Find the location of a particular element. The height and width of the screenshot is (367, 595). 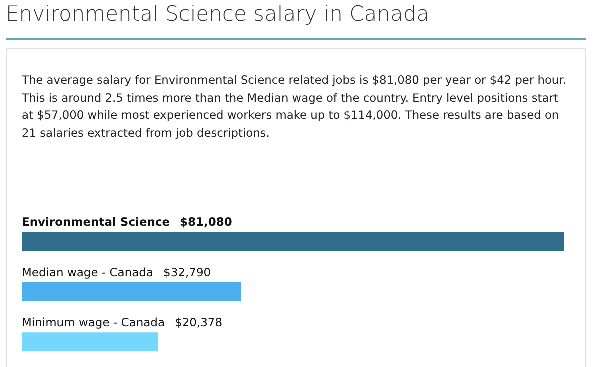

y-tick-label: Median wage - Canada is located at coordinates (88, 272).